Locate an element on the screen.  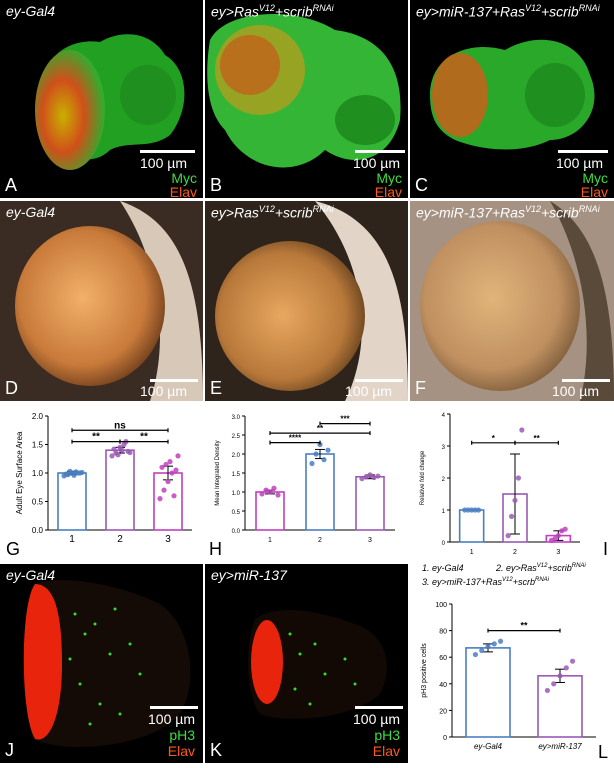
y-tick-label: 3.0 is located at coordinates (236, 418).